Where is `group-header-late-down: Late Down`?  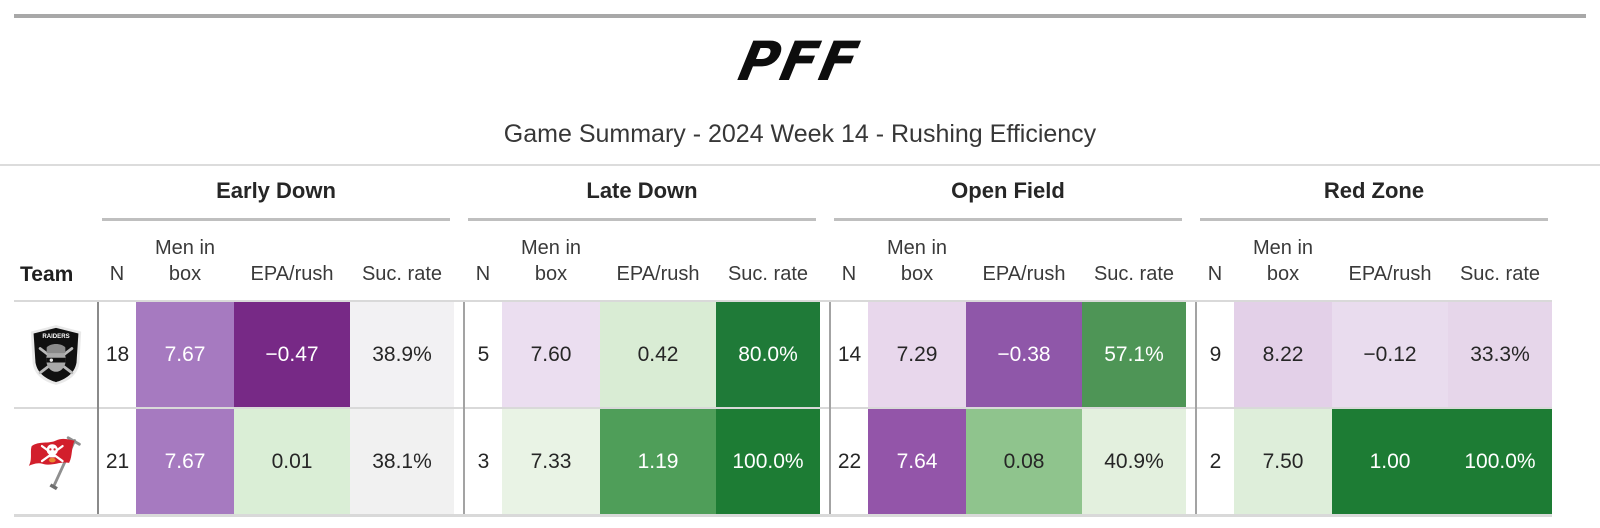
group-header-late-down: Late Down is located at coordinates (642, 193).